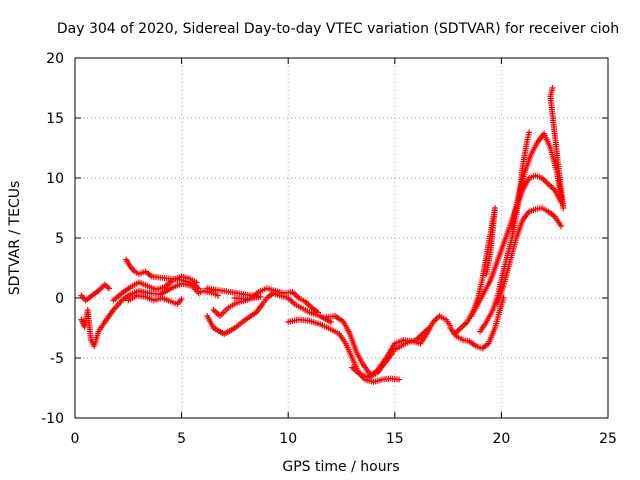 The image size is (640, 480). Describe the element at coordinates (59, 239) in the screenshot. I see `y-tick-label: 5` at that location.